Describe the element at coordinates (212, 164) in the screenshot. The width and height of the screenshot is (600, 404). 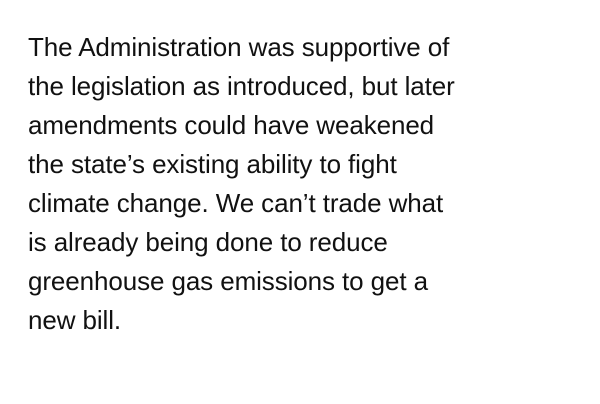
I see `statement-line-4: the state’s existing ability to fight` at that location.